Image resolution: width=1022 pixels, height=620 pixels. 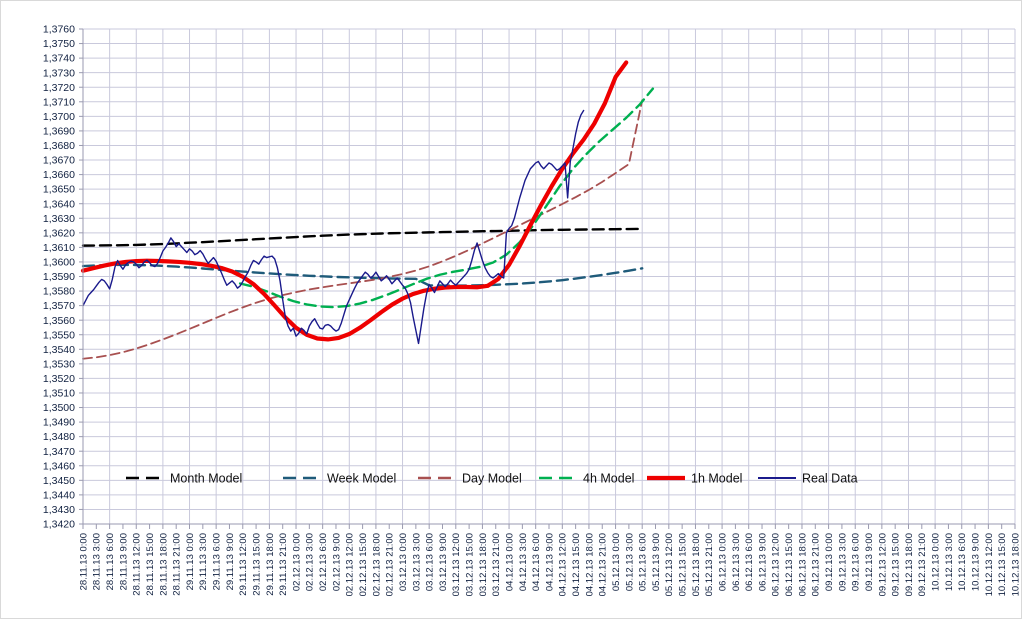 What do you see at coordinates (163, 564) in the screenshot?
I see `x-tick-label: 28.11.13 18:00` at bounding box center [163, 564].